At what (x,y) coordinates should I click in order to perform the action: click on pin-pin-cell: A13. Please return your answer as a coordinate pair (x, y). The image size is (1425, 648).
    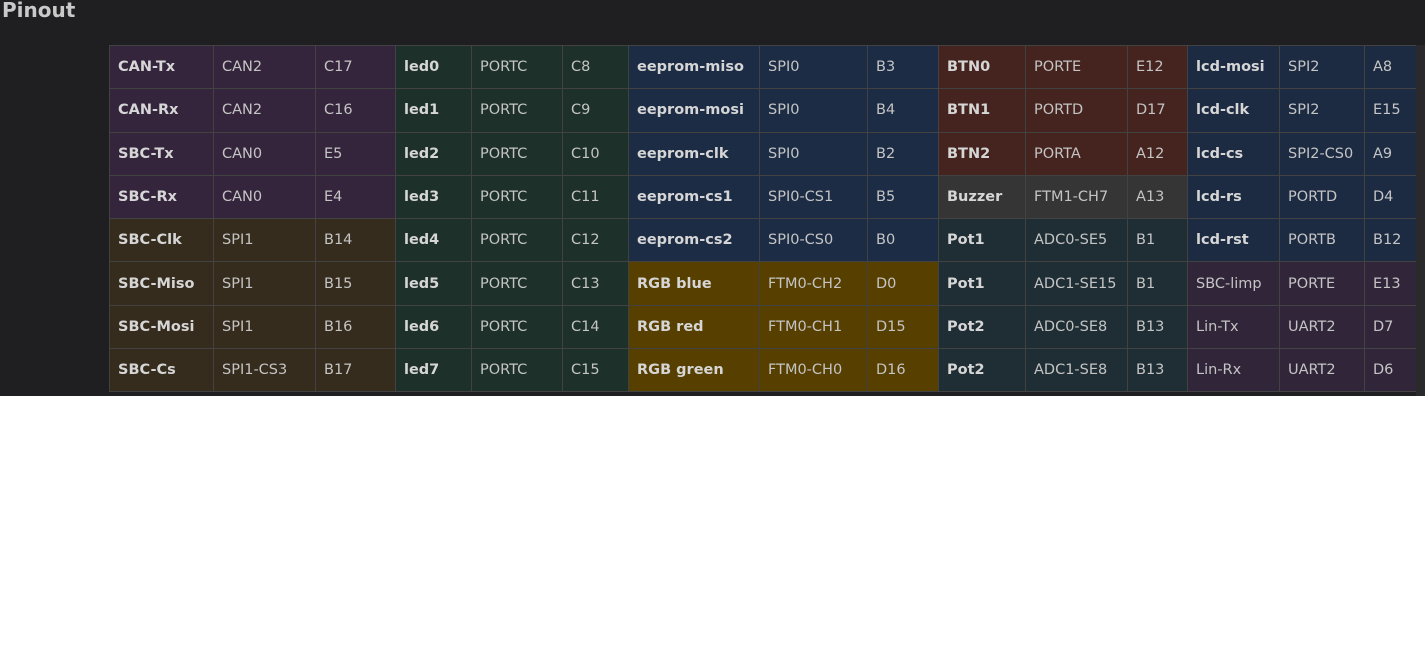
    Looking at the image, I should click on (1157, 197).